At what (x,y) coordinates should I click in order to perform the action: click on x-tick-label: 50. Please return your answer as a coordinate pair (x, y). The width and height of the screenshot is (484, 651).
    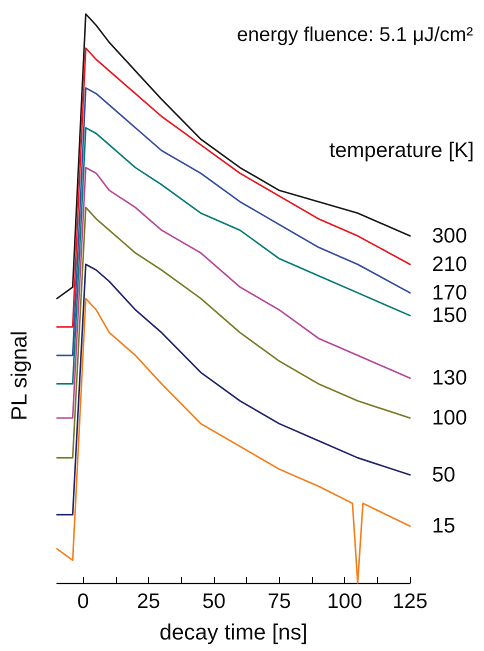
    Looking at the image, I should click on (214, 601).